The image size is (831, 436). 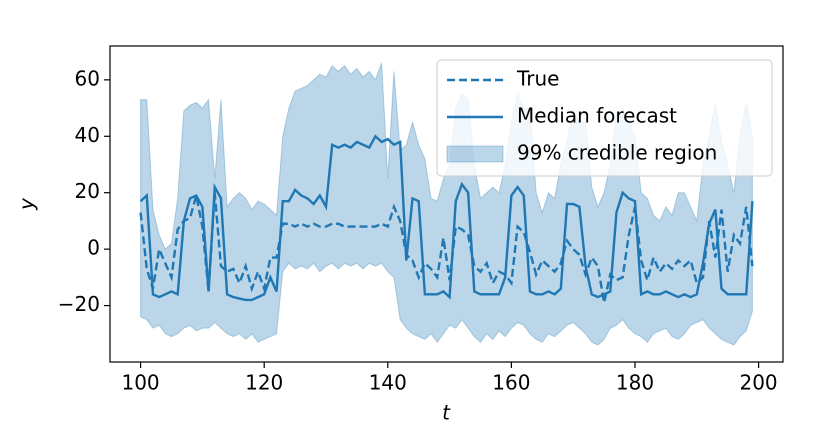 What do you see at coordinates (597, 116) in the screenshot?
I see `legend-label: Median forecast` at bounding box center [597, 116].